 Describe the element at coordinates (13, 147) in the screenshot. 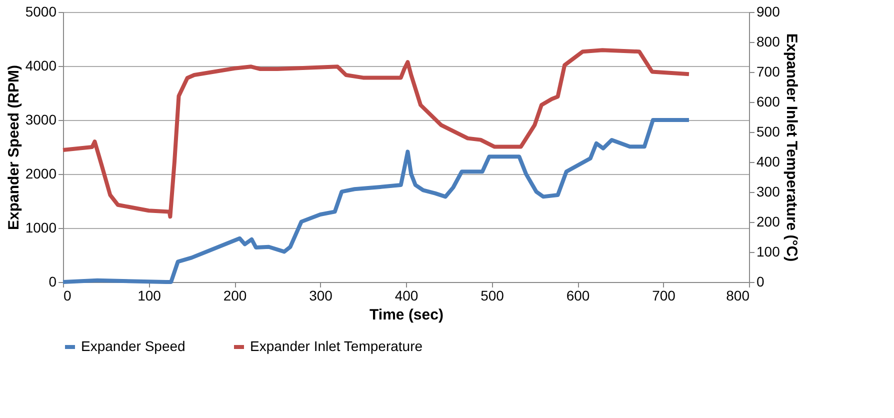

I see `y-axis-title: Expander Speed (RPM)` at that location.